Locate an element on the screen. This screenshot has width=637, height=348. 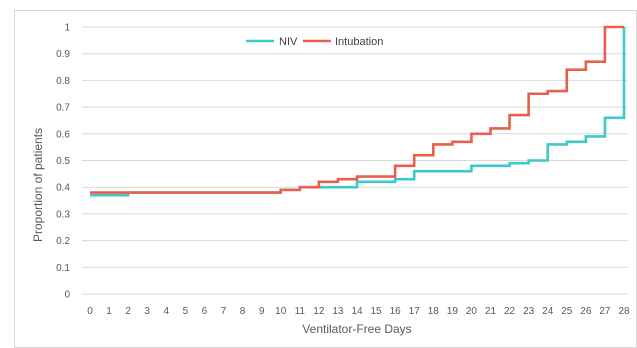
x-tick-label: 8 is located at coordinates (243, 311).